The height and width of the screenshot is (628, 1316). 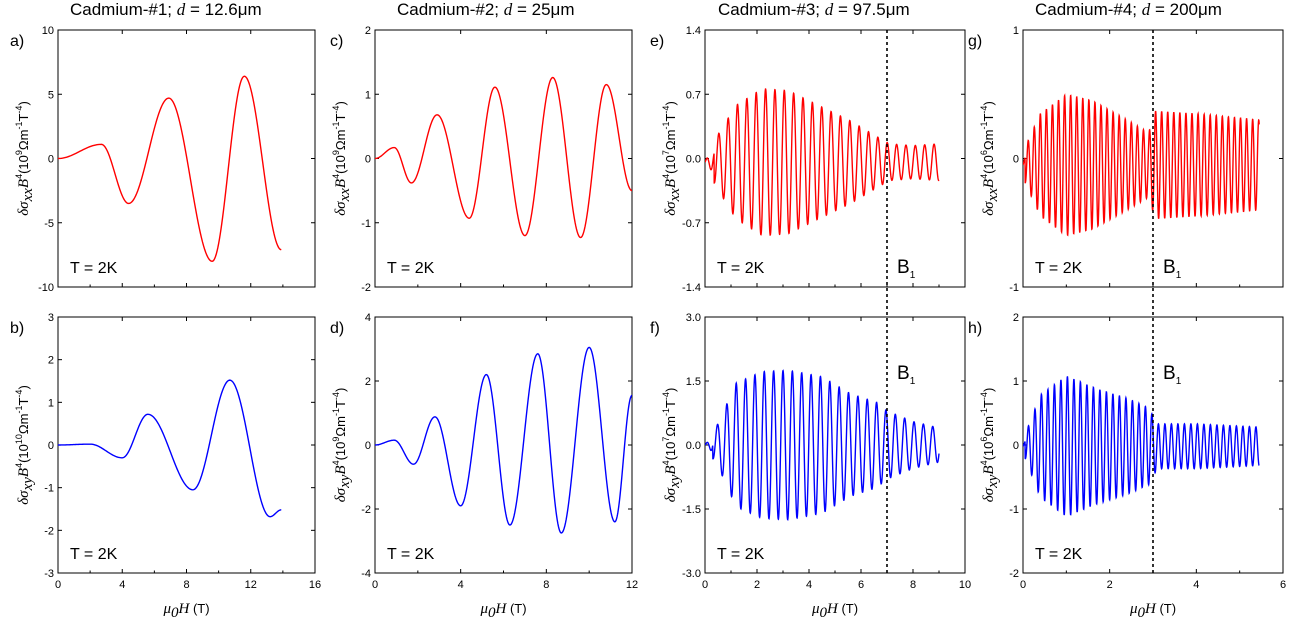 What do you see at coordinates (670, 451) in the screenshot?
I see `y-label-open: (10` at bounding box center [670, 451].